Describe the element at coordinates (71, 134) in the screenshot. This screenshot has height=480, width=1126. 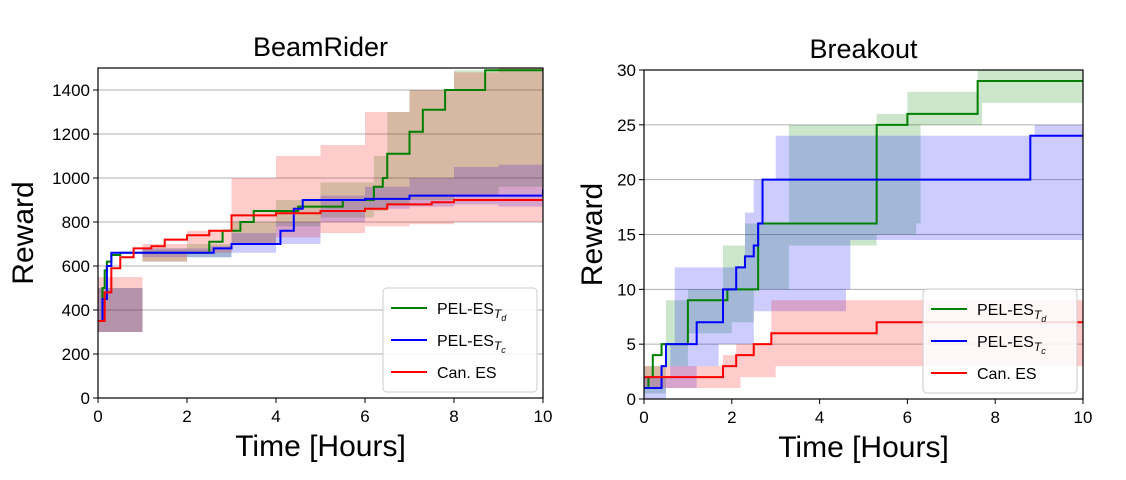
I see `y-tick-label: 1200` at that location.